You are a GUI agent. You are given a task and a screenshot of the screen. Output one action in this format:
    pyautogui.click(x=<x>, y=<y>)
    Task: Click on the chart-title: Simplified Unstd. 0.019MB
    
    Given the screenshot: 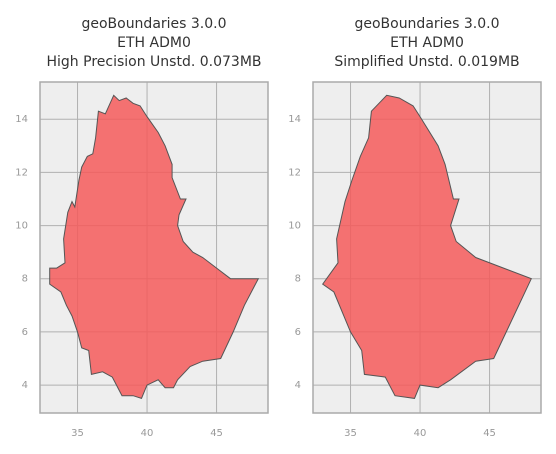 What is the action you would take?
    pyautogui.click(x=426, y=62)
    